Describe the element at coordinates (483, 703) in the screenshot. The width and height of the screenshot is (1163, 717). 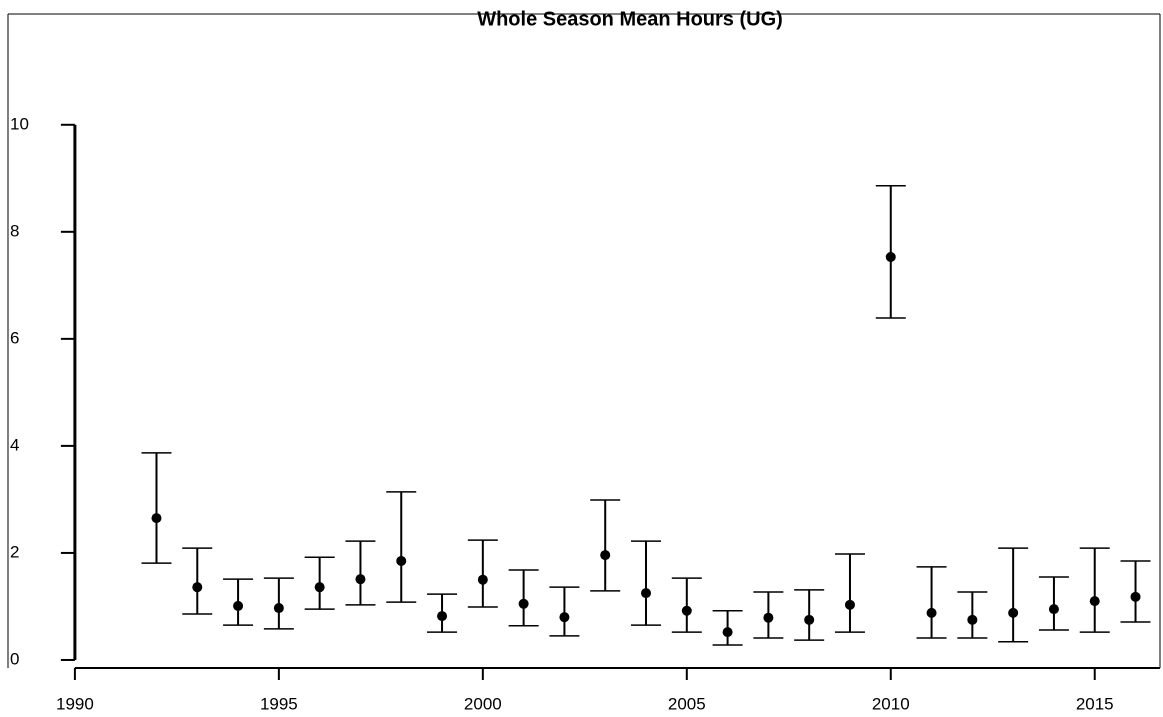
I see `x-tick-label: 2000` at that location.